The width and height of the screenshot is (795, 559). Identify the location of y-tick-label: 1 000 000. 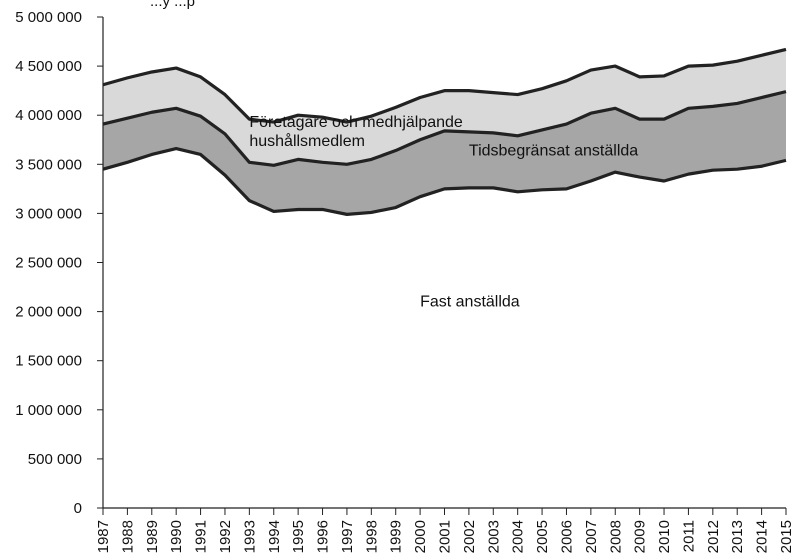
(48, 410).